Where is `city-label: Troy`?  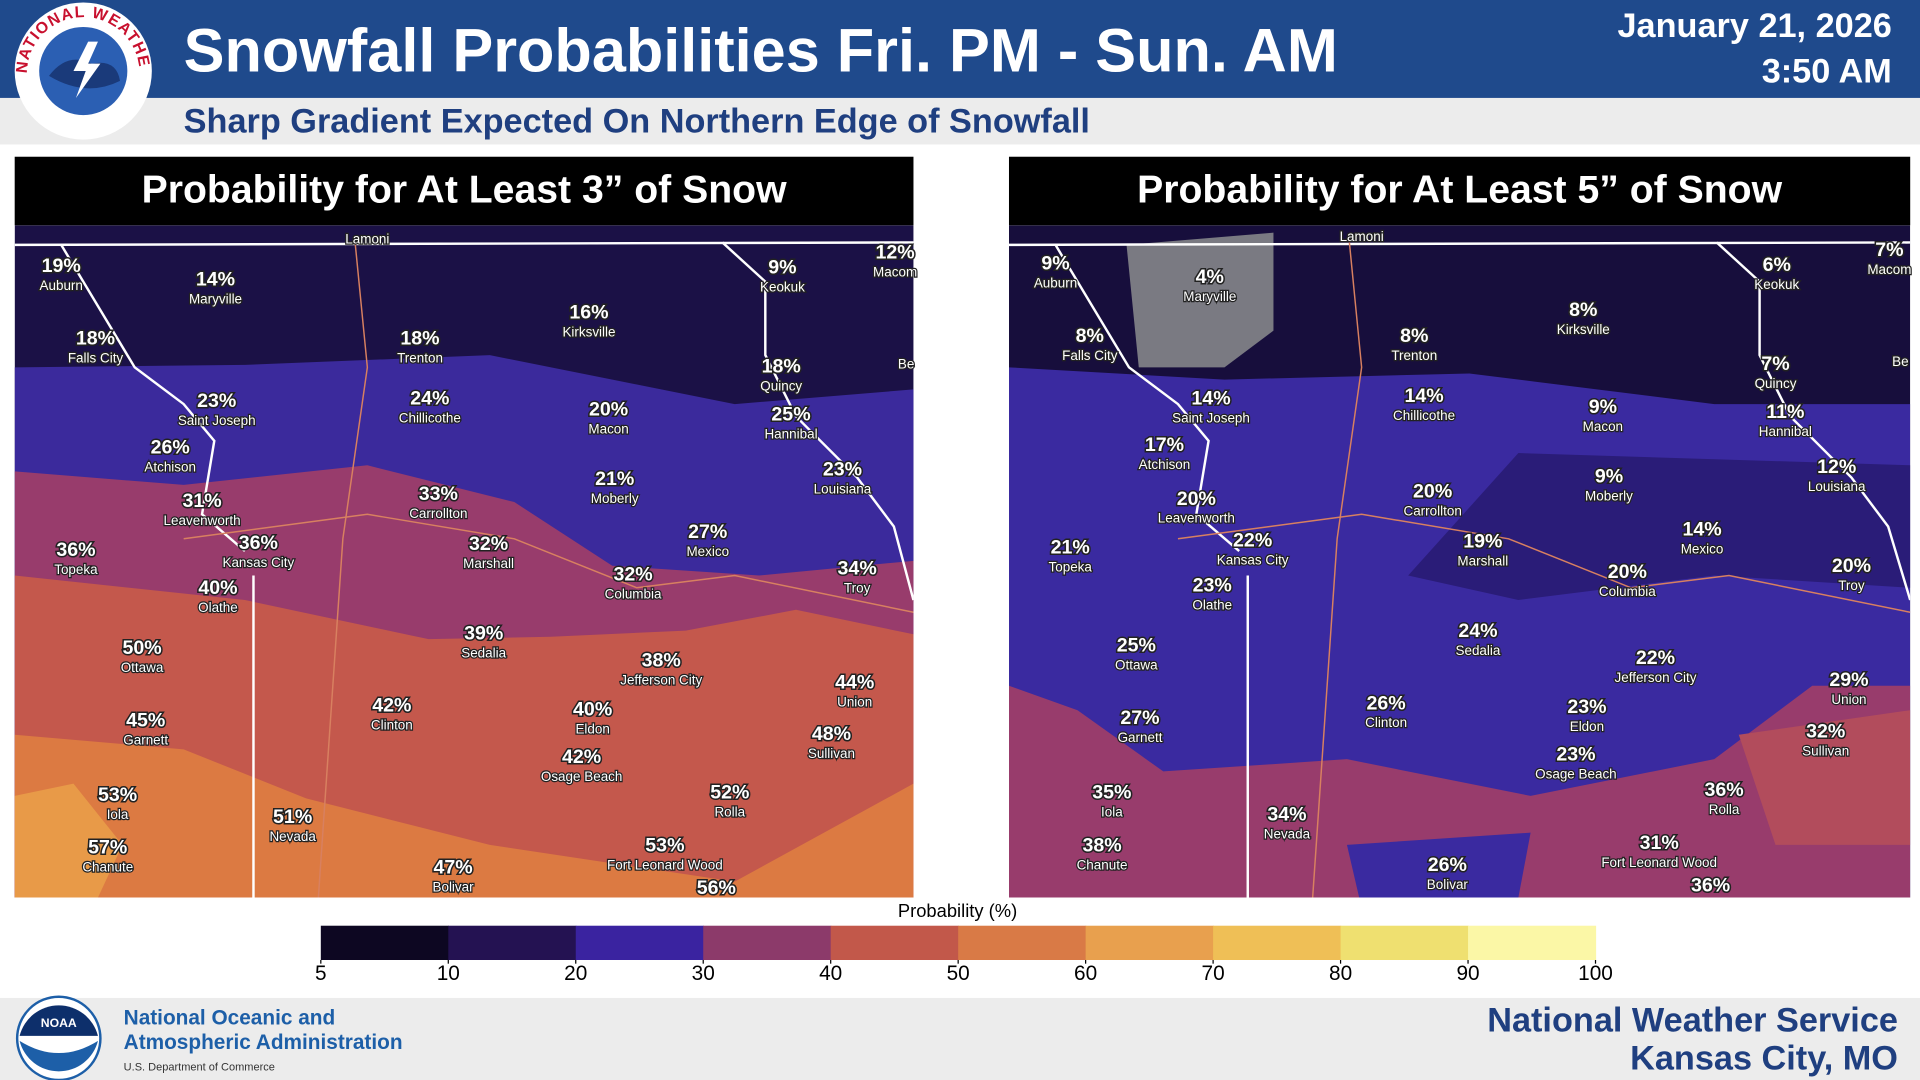 city-label: Troy is located at coordinates (857, 588).